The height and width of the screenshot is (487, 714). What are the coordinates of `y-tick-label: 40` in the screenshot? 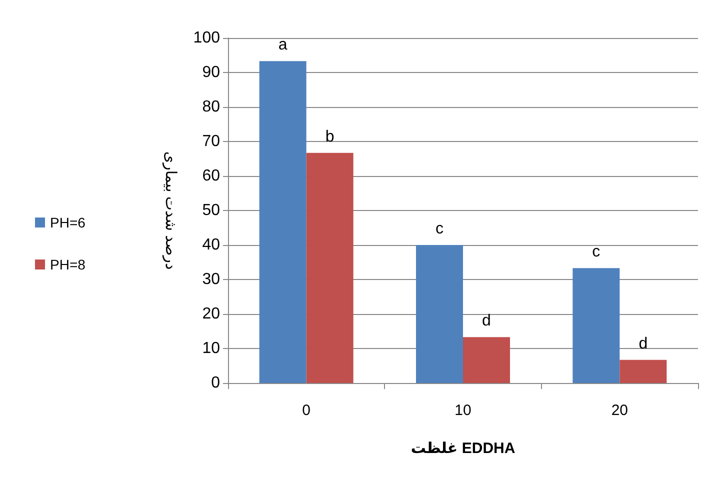 It's located at (211, 245).